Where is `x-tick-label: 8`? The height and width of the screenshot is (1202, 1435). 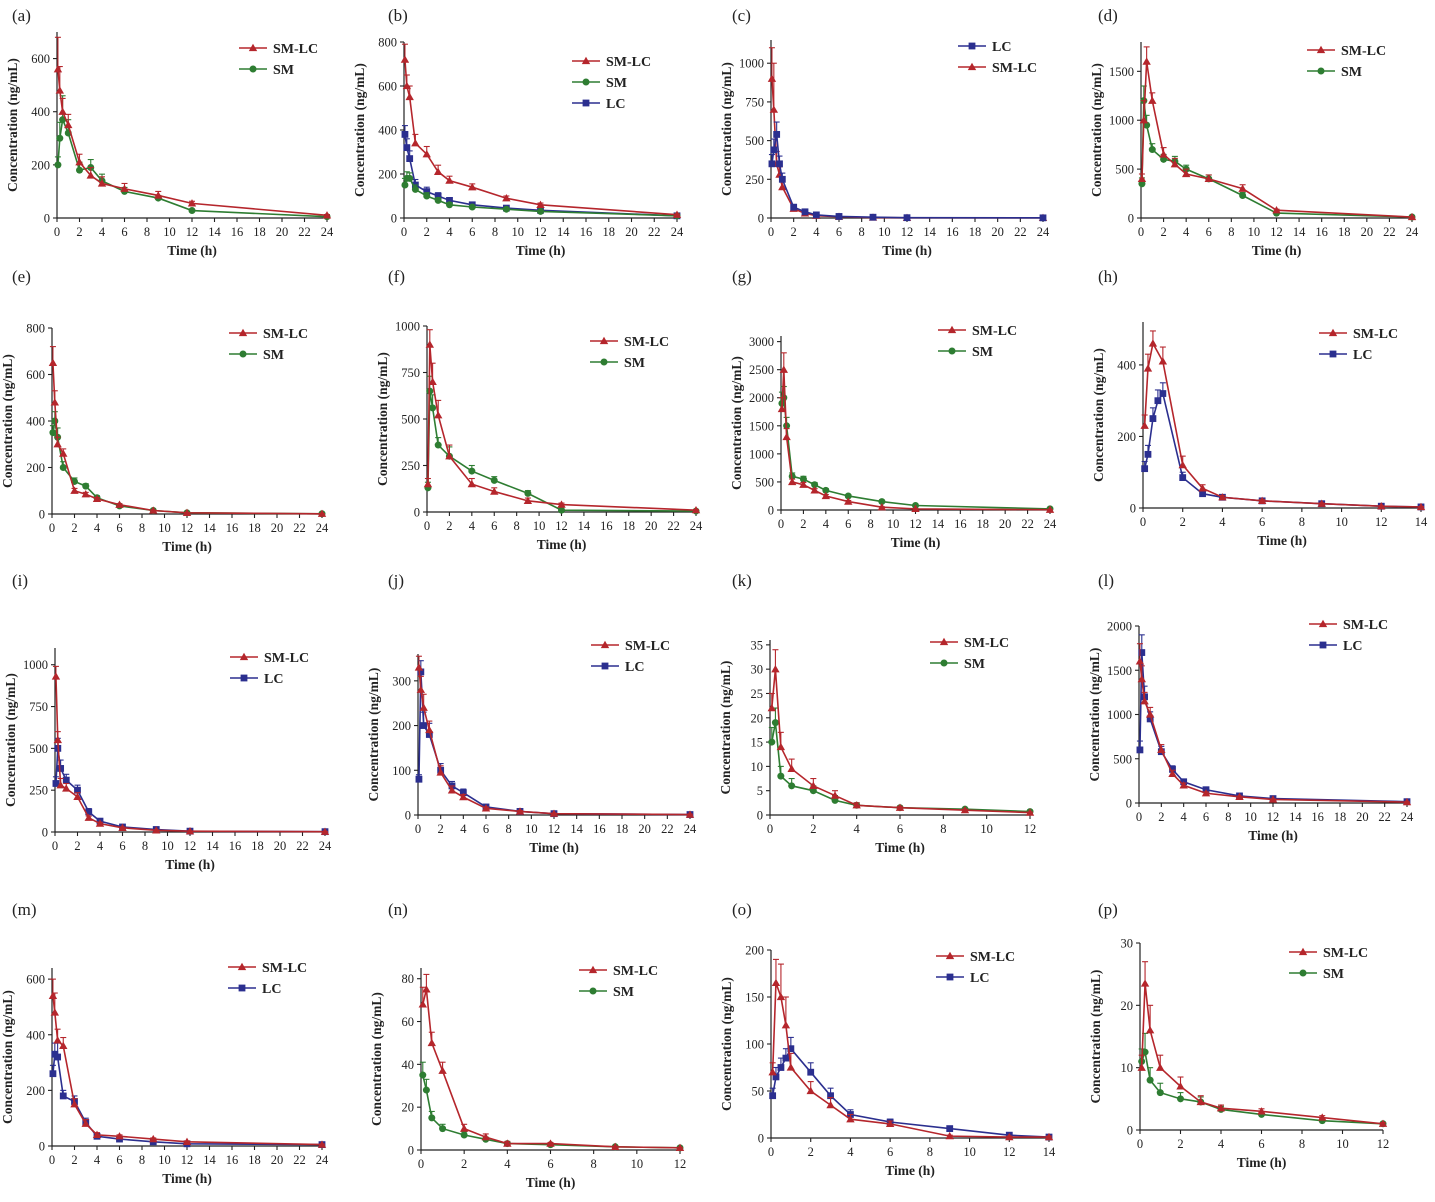
x-tick-label: 8 is located at coordinates (495, 232).